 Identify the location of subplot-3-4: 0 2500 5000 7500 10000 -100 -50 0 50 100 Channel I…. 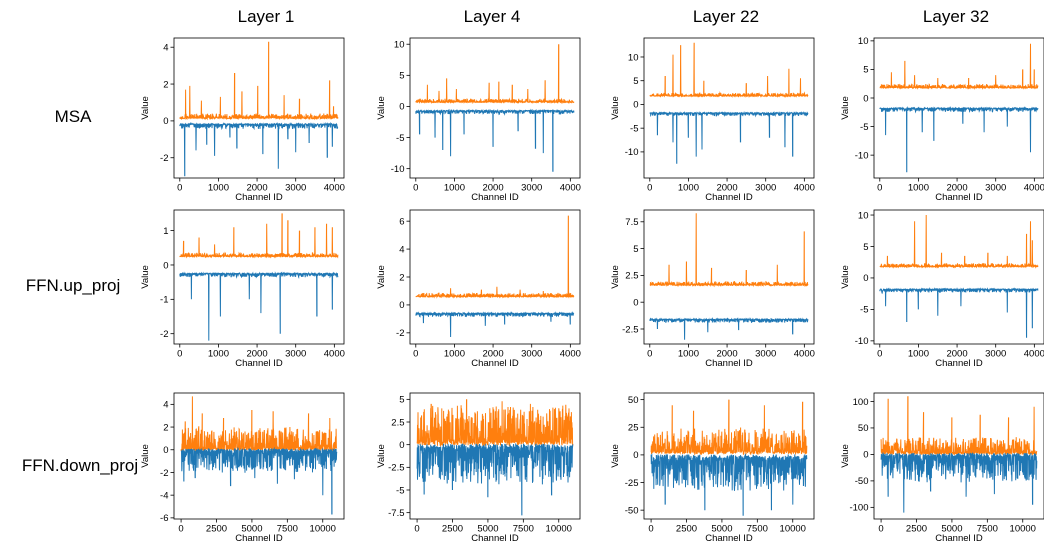
(942, 468).